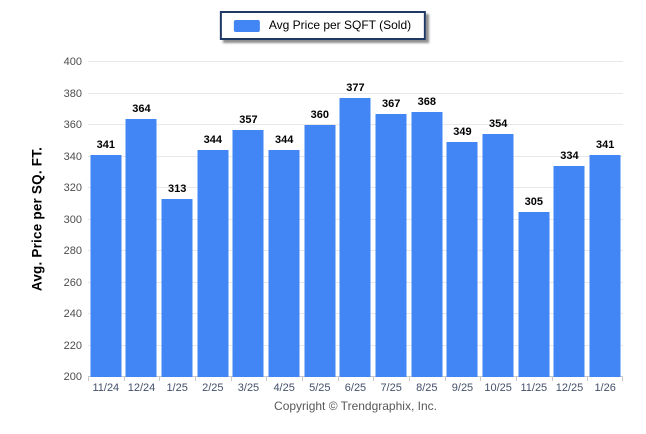 The width and height of the screenshot is (646, 434). I want to click on value-label-2/25: 344, so click(213, 140).